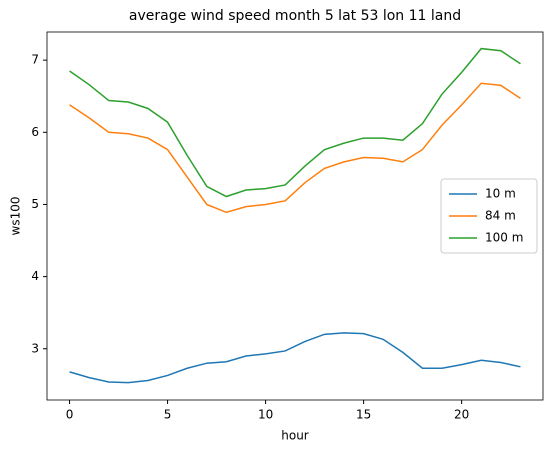  Describe the element at coordinates (168, 415) in the screenshot. I see `x-tick-label: 5` at that location.